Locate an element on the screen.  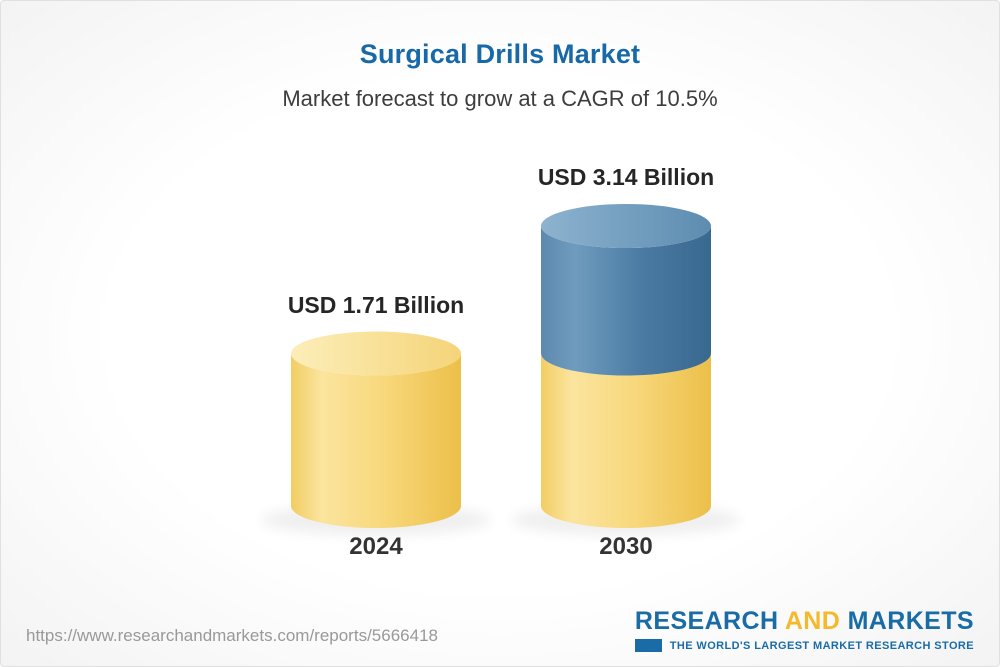
value-label-2024: USD 1.71 Billion is located at coordinates (376, 304).